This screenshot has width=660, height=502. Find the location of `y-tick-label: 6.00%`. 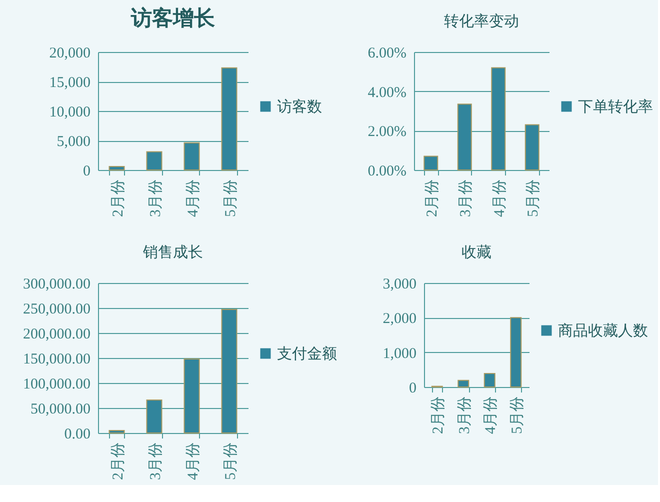

y-tick-label: 6.00% is located at coordinates (387, 54).